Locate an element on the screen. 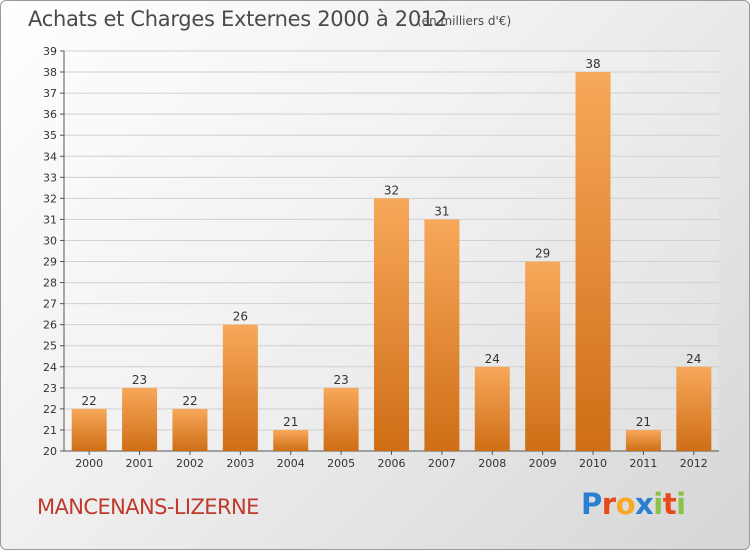 The width and height of the screenshot is (750, 550). y-tick-label: 33 is located at coordinates (50, 177).